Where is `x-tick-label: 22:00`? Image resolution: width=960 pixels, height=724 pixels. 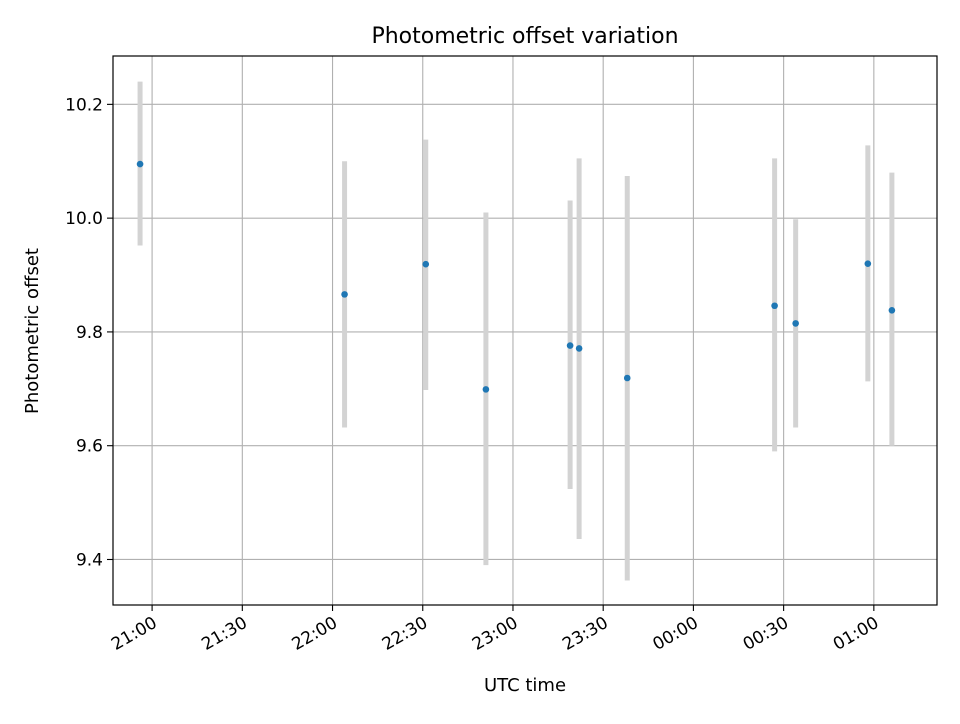 x-tick-label: 22:00 is located at coordinates (315, 634).